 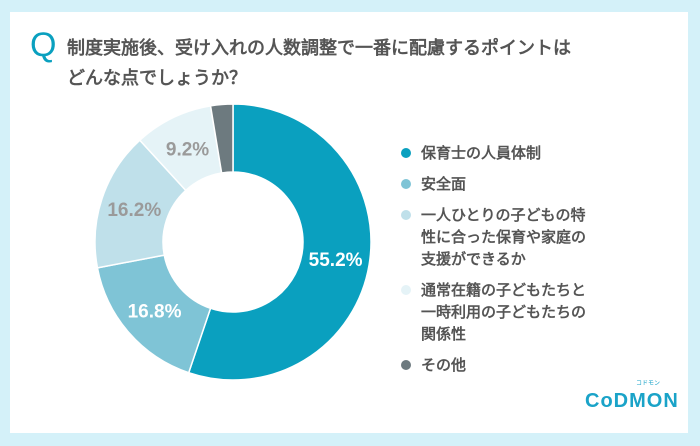 I want to click on logo-subtext: コドモン, so click(x=648, y=383).